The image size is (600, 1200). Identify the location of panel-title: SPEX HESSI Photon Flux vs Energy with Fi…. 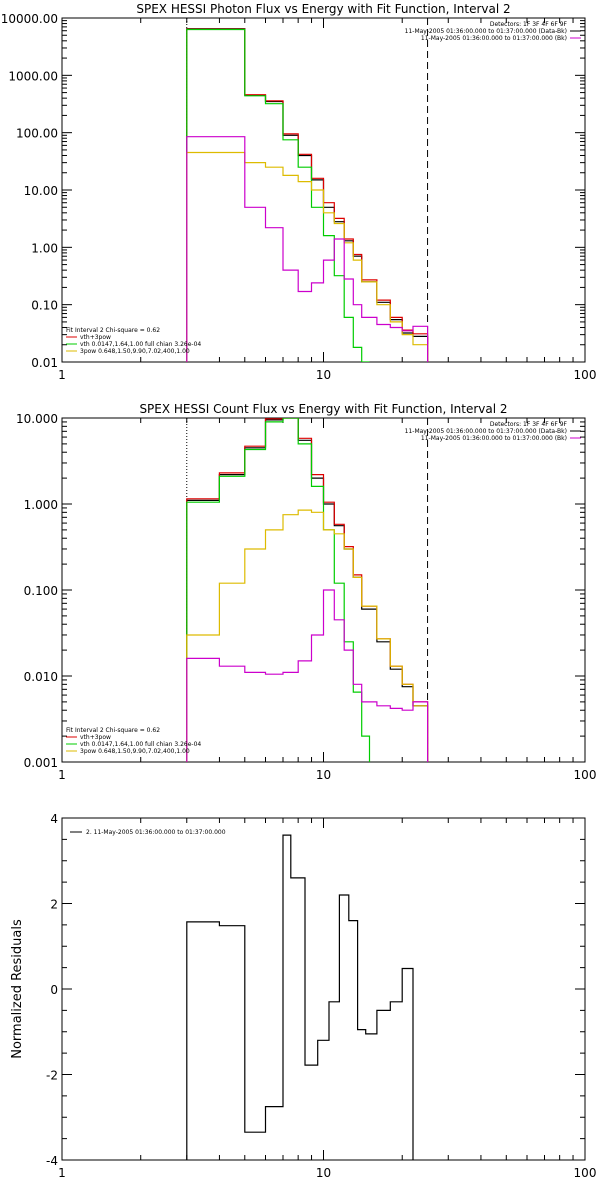
(323, 9).